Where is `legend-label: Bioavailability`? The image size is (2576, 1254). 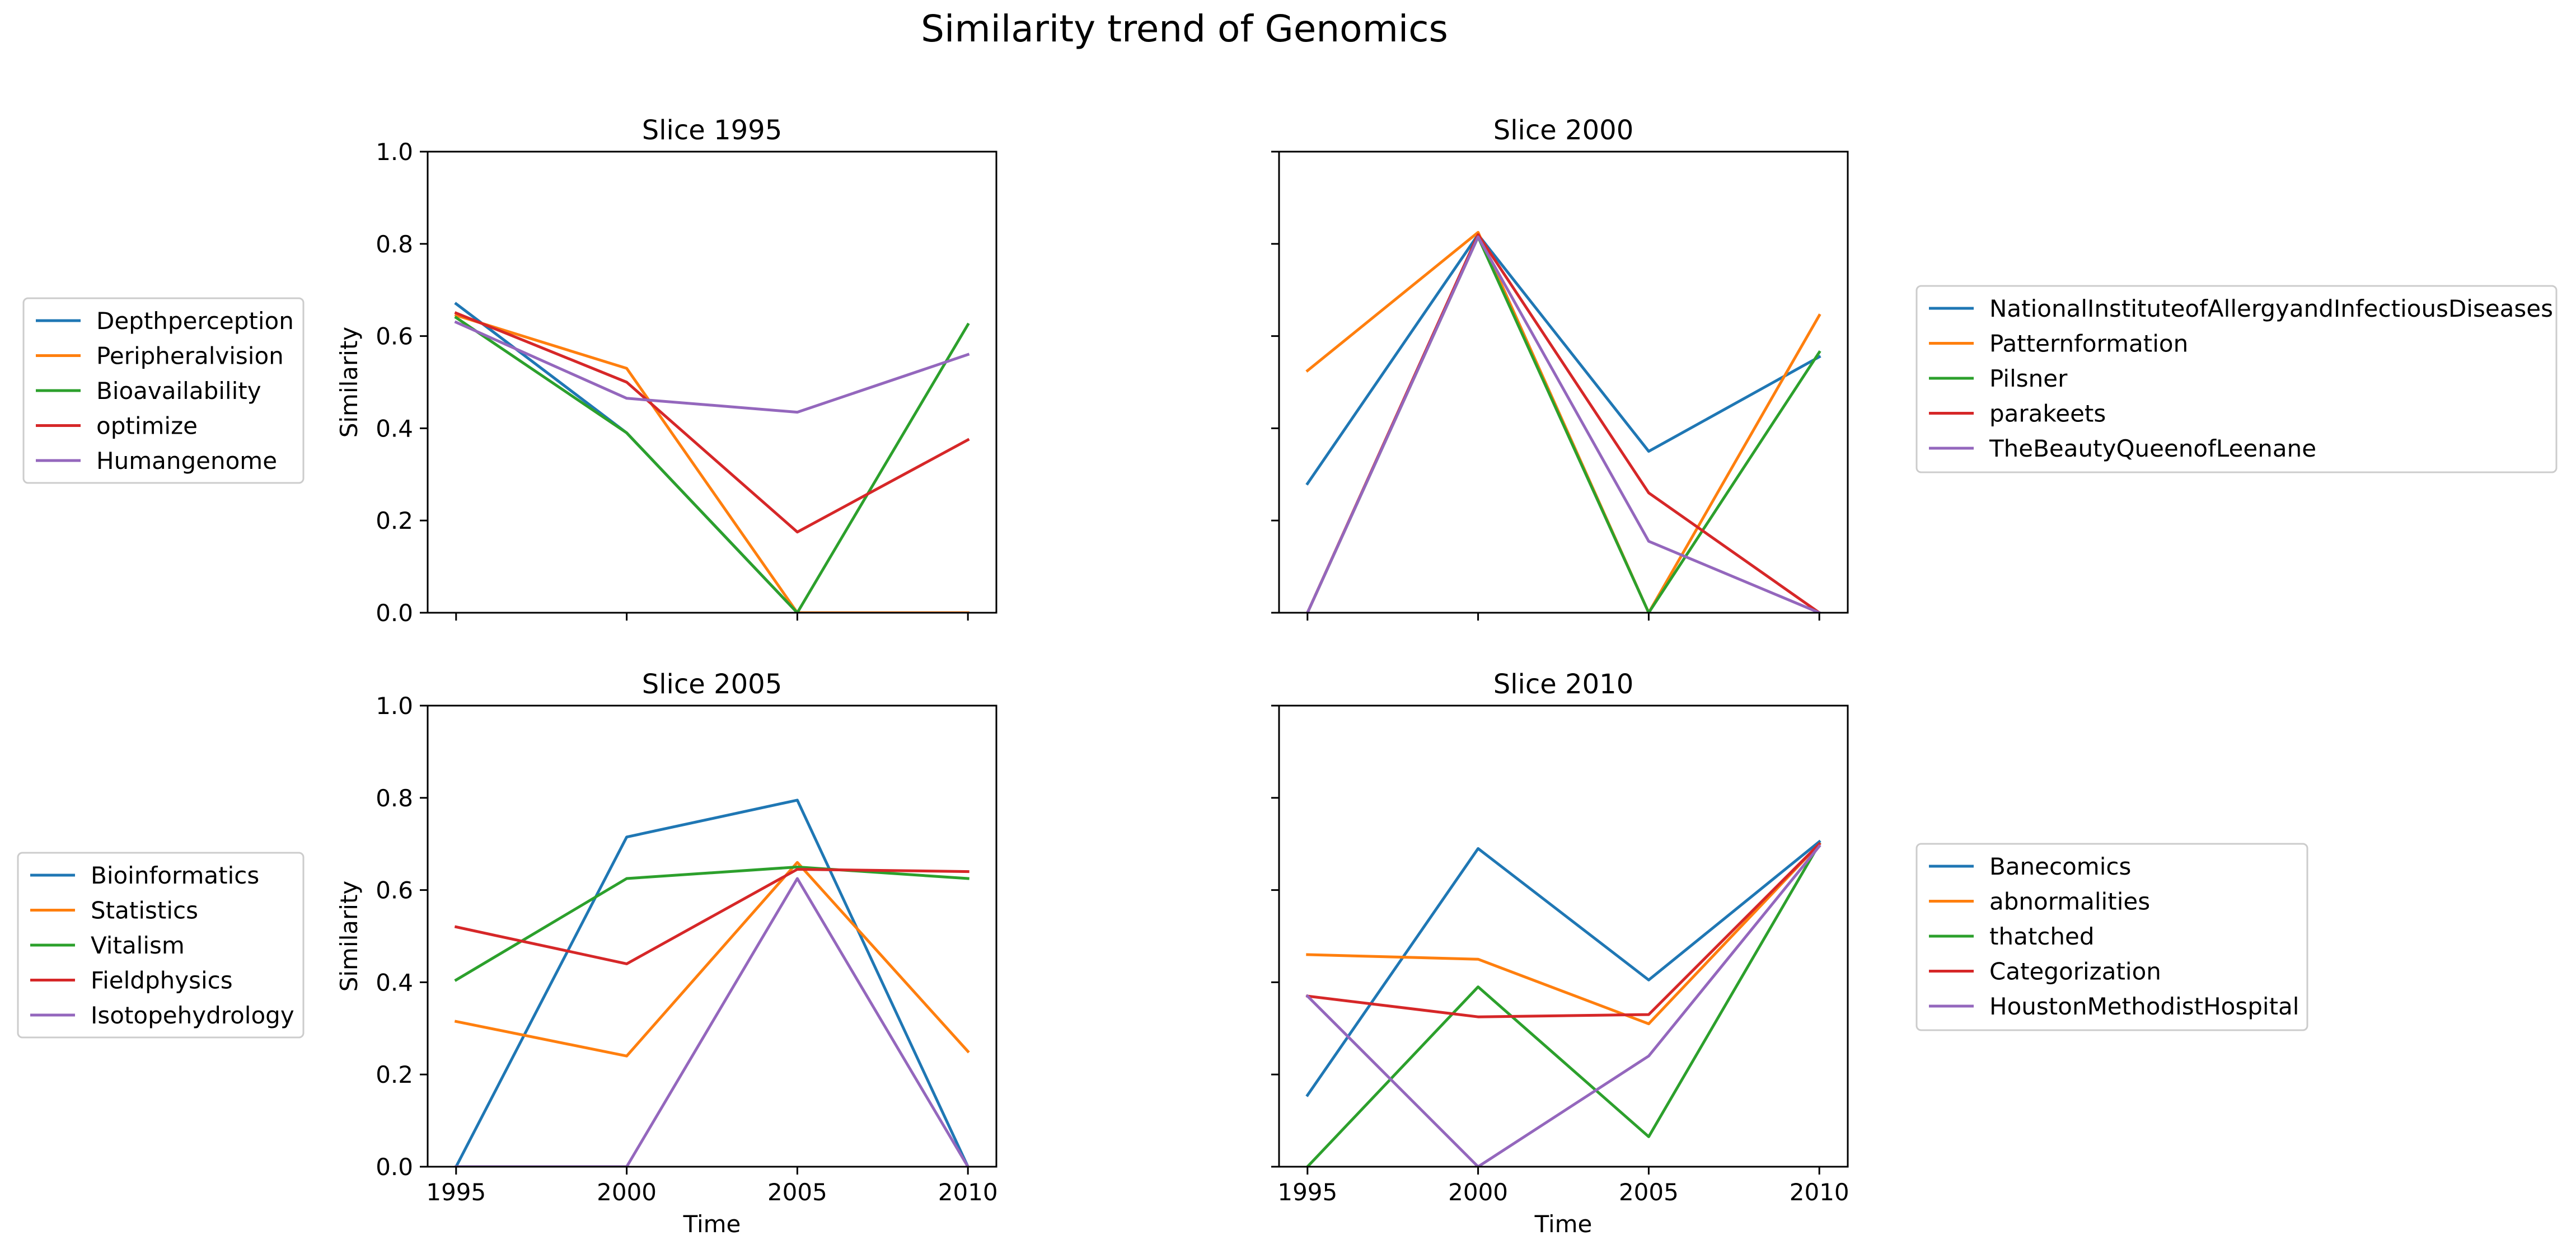 legend-label: Bioavailability is located at coordinates (178, 391).